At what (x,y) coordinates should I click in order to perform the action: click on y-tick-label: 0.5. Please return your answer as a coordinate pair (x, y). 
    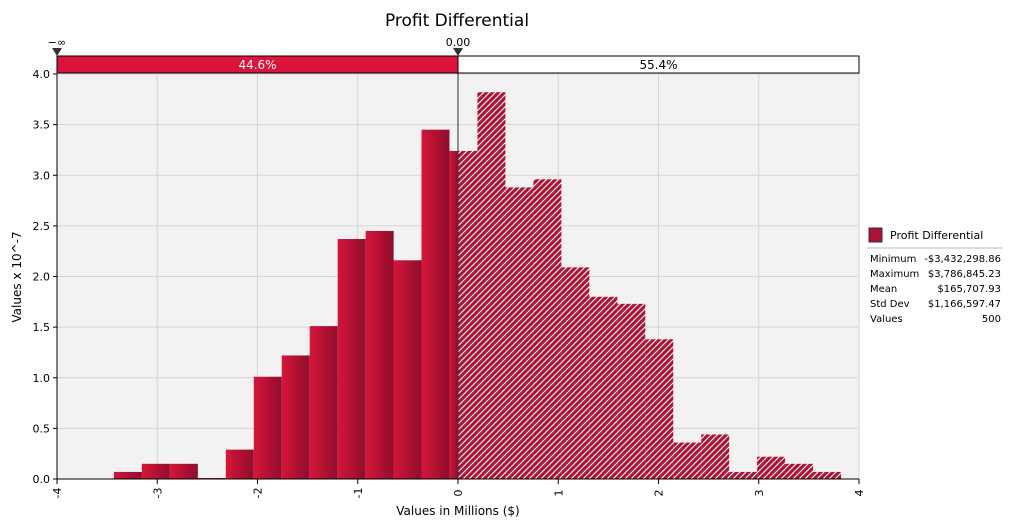
    Looking at the image, I should click on (42, 428).